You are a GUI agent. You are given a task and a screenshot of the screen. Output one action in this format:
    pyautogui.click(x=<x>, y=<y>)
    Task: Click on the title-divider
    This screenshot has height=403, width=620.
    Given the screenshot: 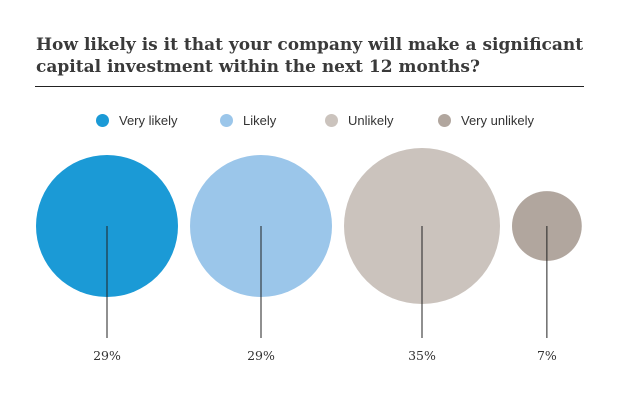 What is the action you would take?
    pyautogui.click(x=309, y=86)
    